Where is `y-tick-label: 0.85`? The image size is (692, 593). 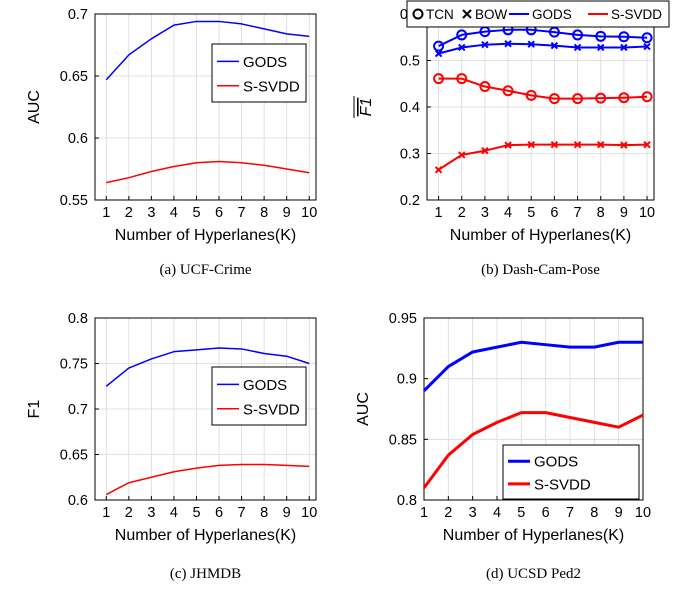 y-tick-label: 0.85 is located at coordinates (403, 440).